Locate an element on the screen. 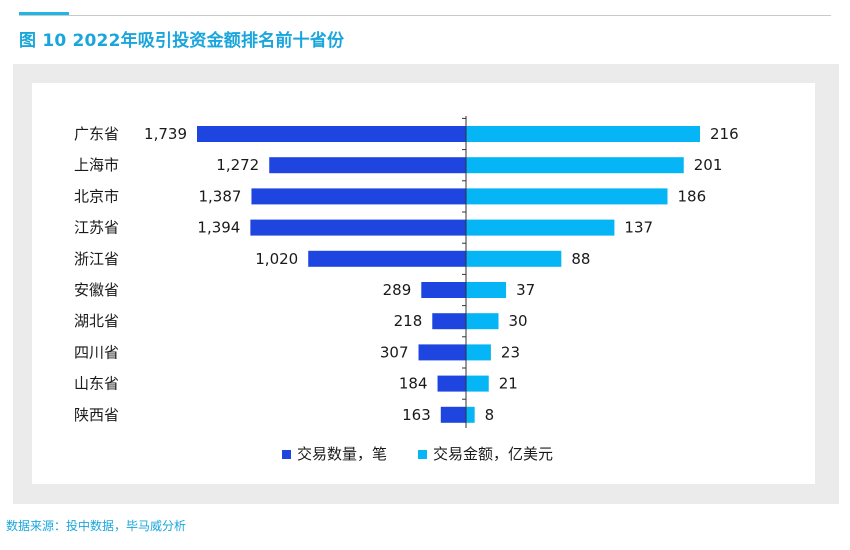 This screenshot has height=550, width=850. legend-swatch-deals is located at coordinates (286, 454).